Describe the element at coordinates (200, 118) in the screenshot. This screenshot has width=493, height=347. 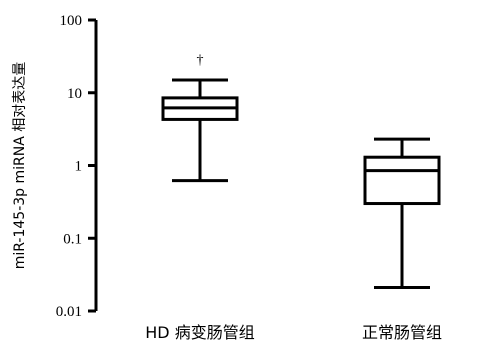
I see `box-1: †` at that location.